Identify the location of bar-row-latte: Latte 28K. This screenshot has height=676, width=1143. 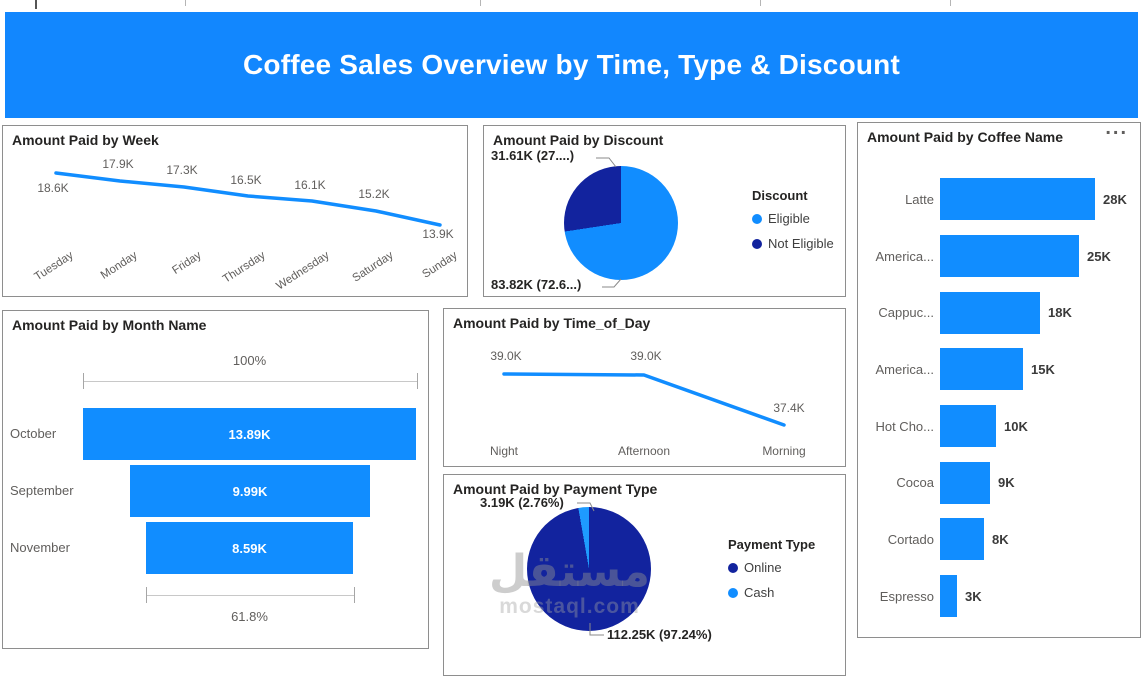
(999, 199).